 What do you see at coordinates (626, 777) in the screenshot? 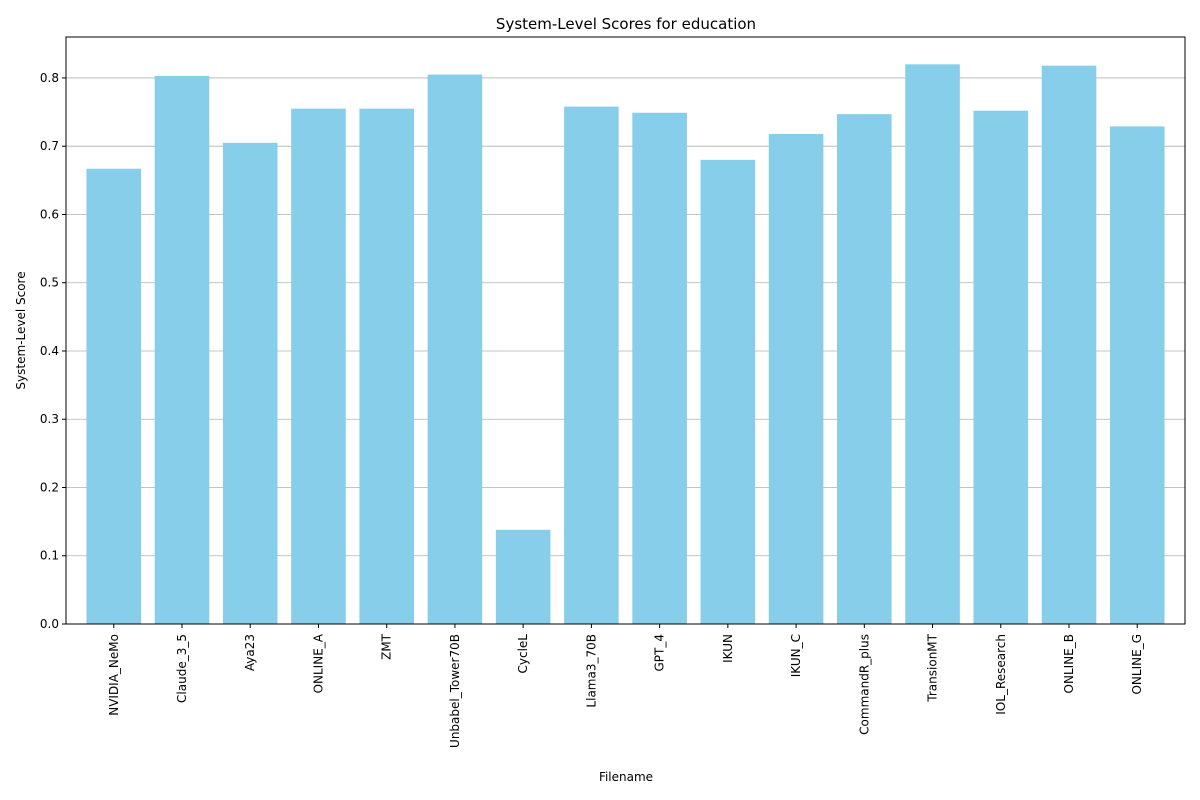
I see `x-axis-label: Filename` at bounding box center [626, 777].